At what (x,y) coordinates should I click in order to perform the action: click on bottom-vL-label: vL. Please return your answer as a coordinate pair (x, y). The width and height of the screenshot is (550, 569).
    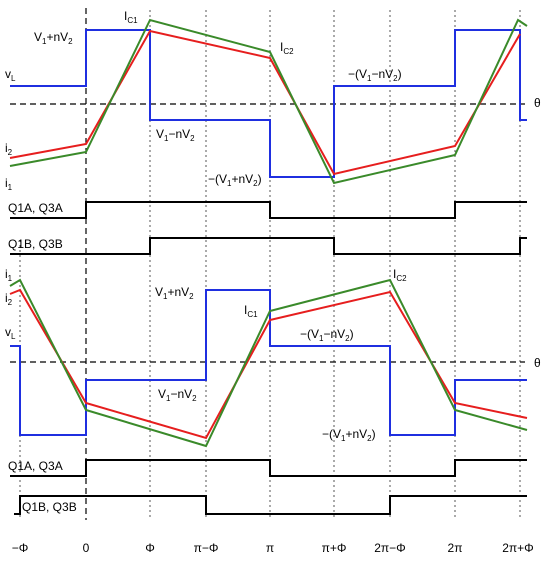
    Looking at the image, I should click on (10, 333).